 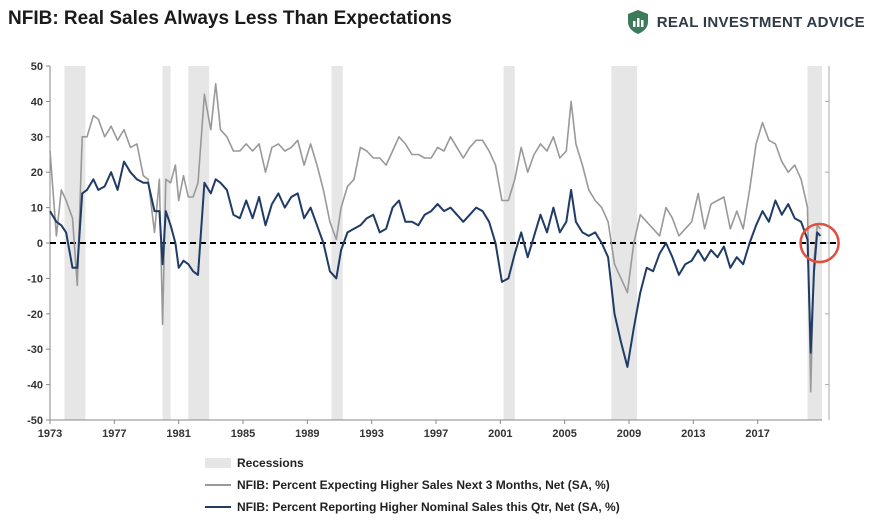 What do you see at coordinates (637, 22) in the screenshot?
I see `shield-chart-icon` at bounding box center [637, 22].